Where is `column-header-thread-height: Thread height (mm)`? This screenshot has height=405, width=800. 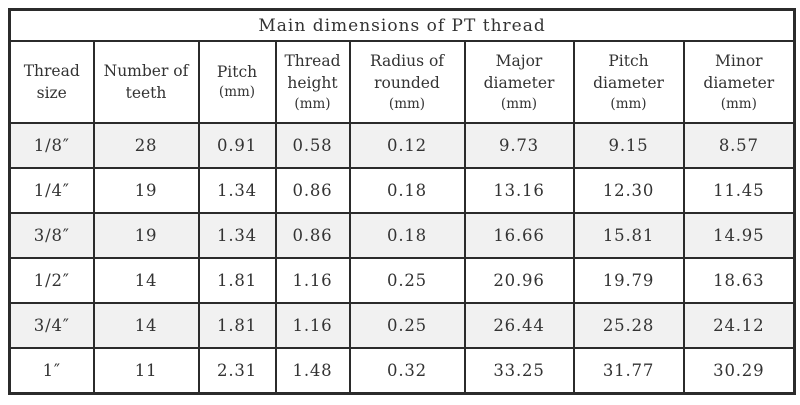 column-header-thread-height: Thread height (mm) is located at coordinates (312, 82).